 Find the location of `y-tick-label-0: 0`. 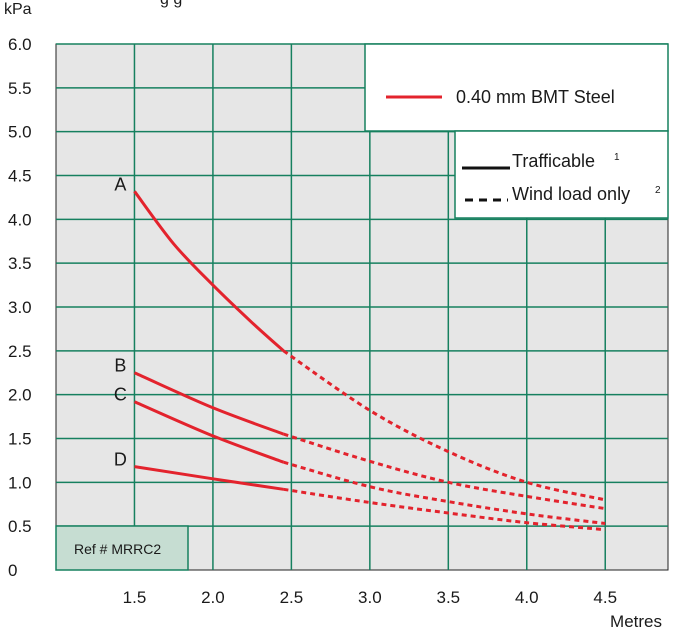

y-tick-label-0: 0 is located at coordinates (12, 570).